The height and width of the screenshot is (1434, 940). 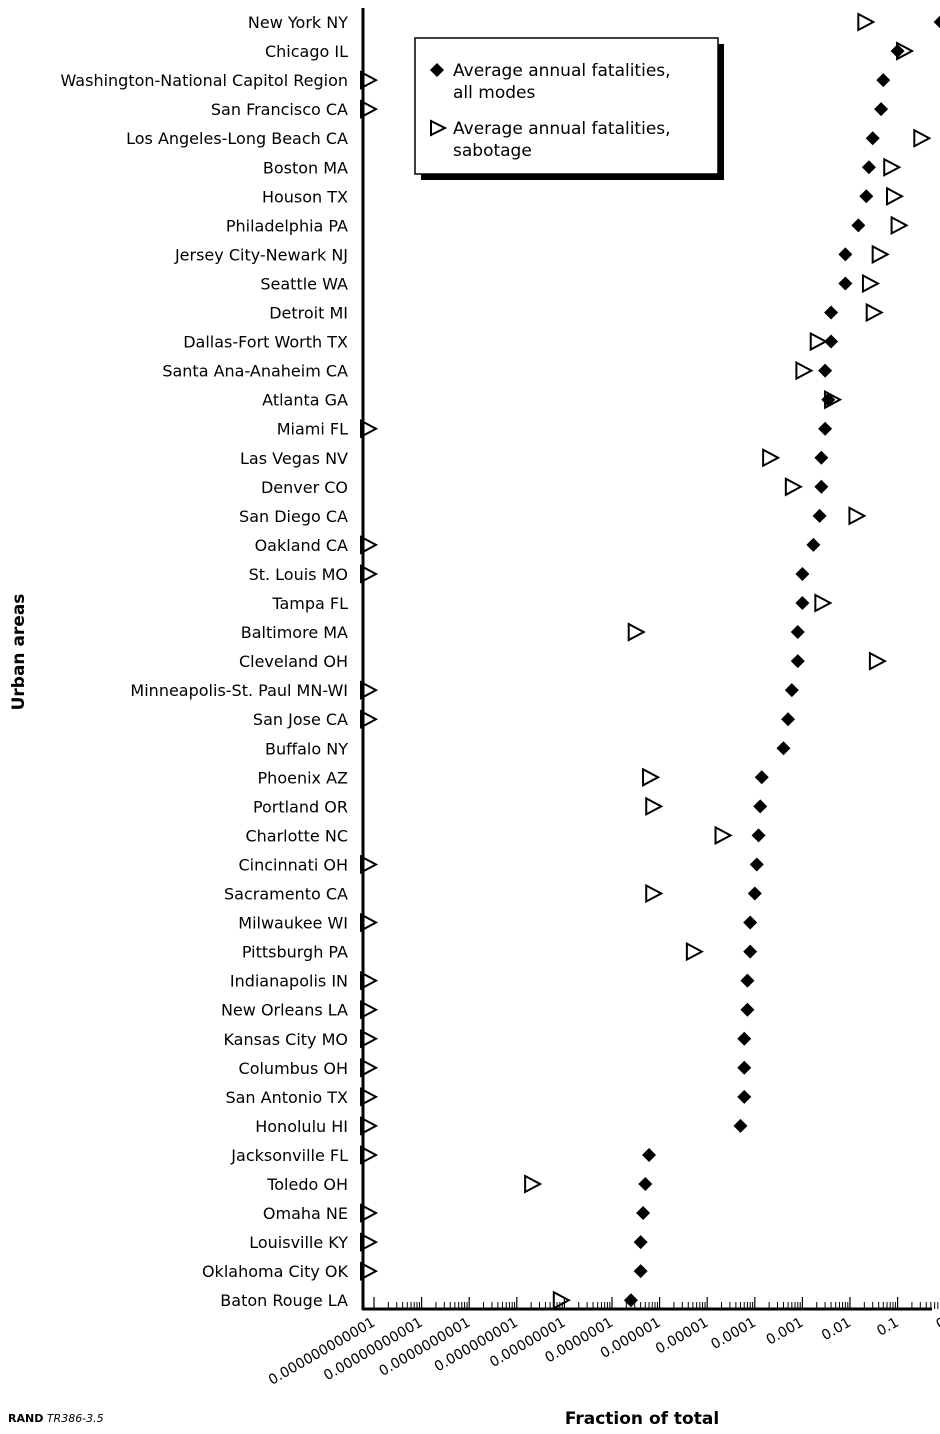 I want to click on category-label: Toledo OH, so click(x=307, y=1184).